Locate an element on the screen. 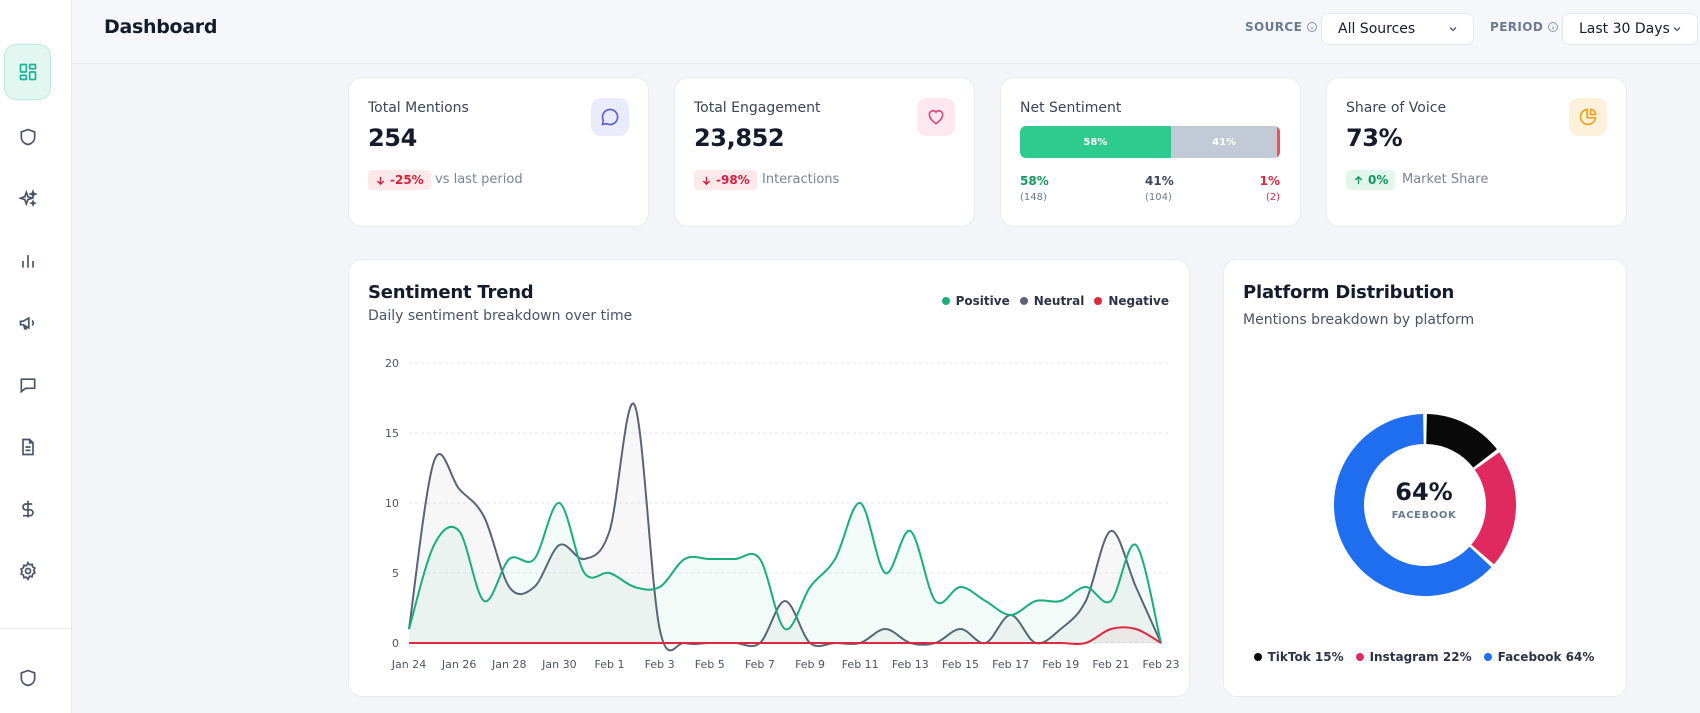 The width and height of the screenshot is (1700, 713). donut-legend: TikTok 15% Instagram 22% Facebook 64% is located at coordinates (1424, 657).